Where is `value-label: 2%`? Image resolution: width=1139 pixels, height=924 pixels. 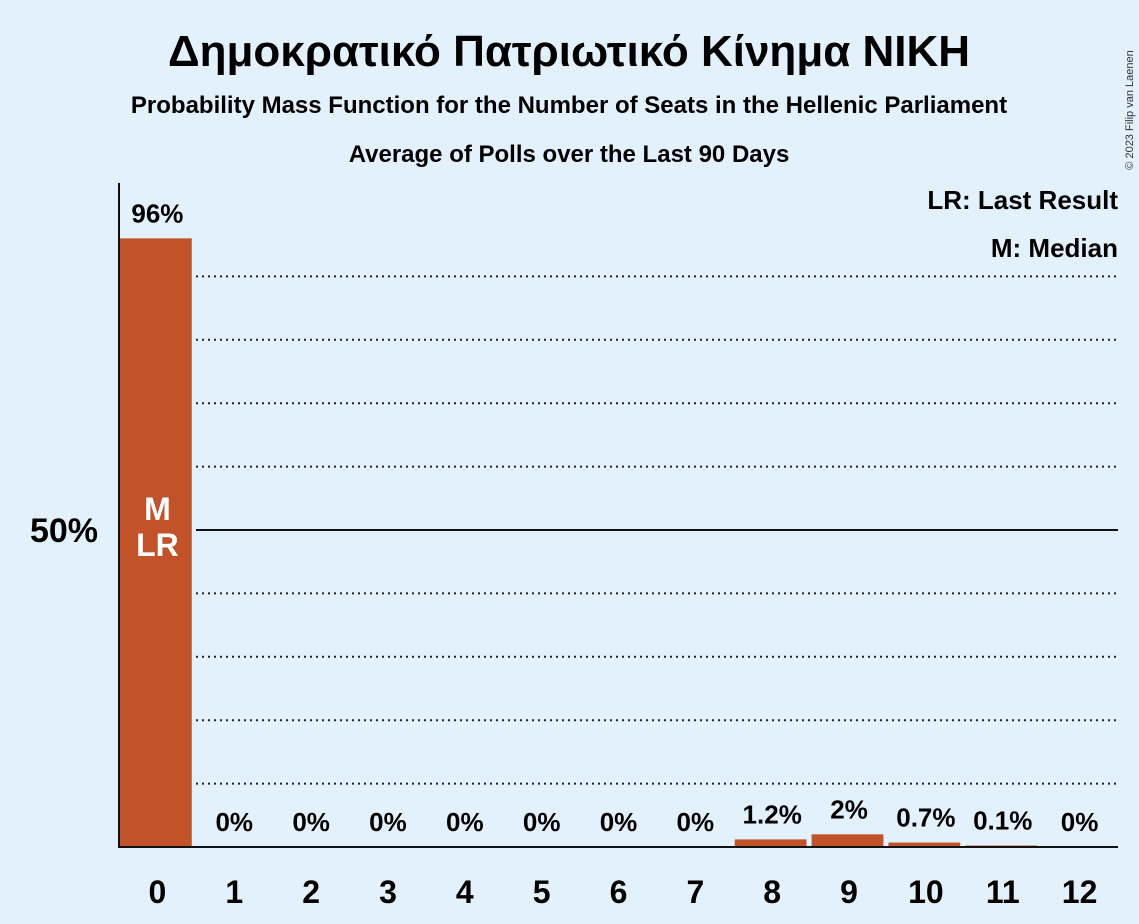
value-label: 2% is located at coordinates (849, 809).